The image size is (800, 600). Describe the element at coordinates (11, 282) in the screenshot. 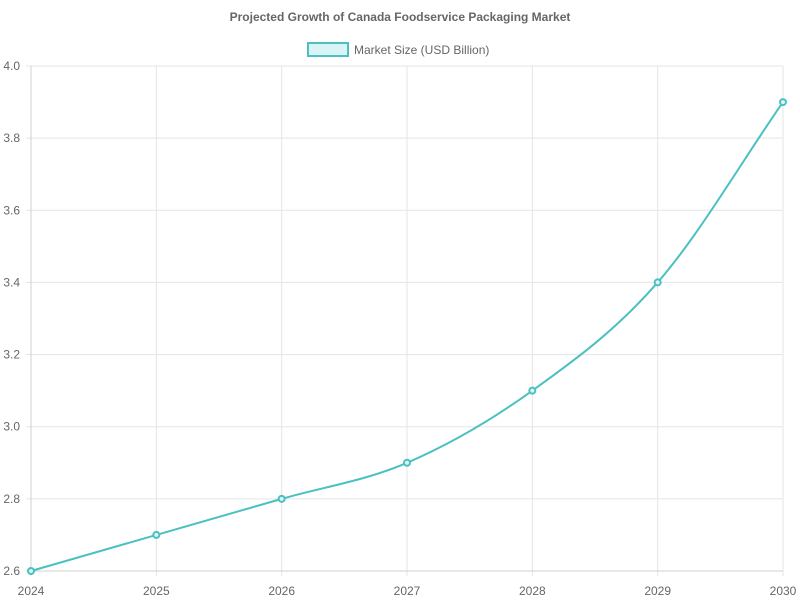

I see `y-tick-label: 3.4` at that location.